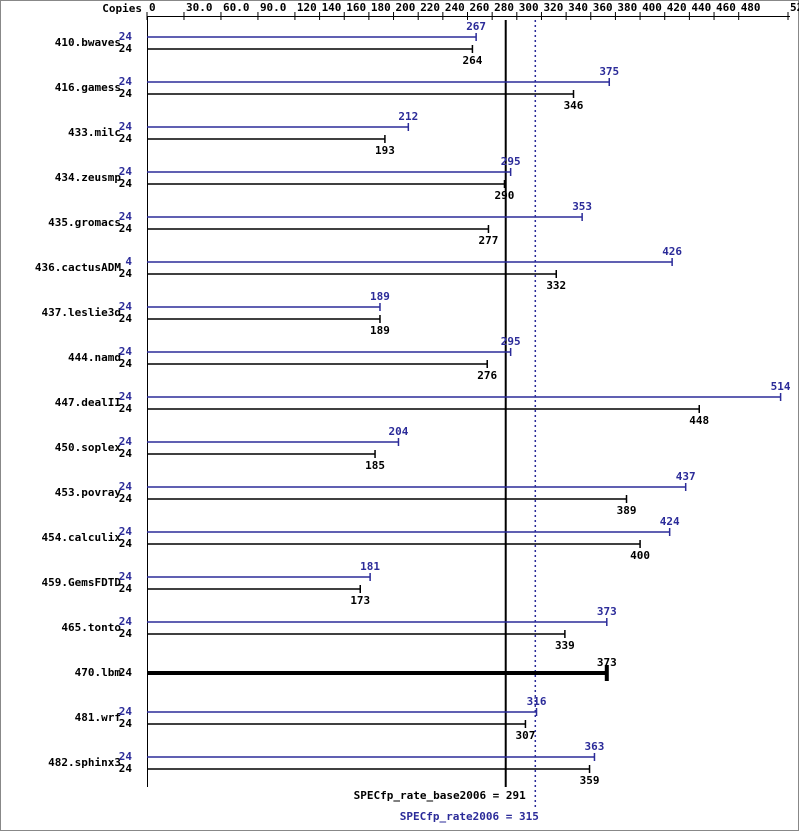  Describe the element at coordinates (469, 816) in the screenshot. I see `reference-label: SPECfp_rate2006 = 315` at that location.